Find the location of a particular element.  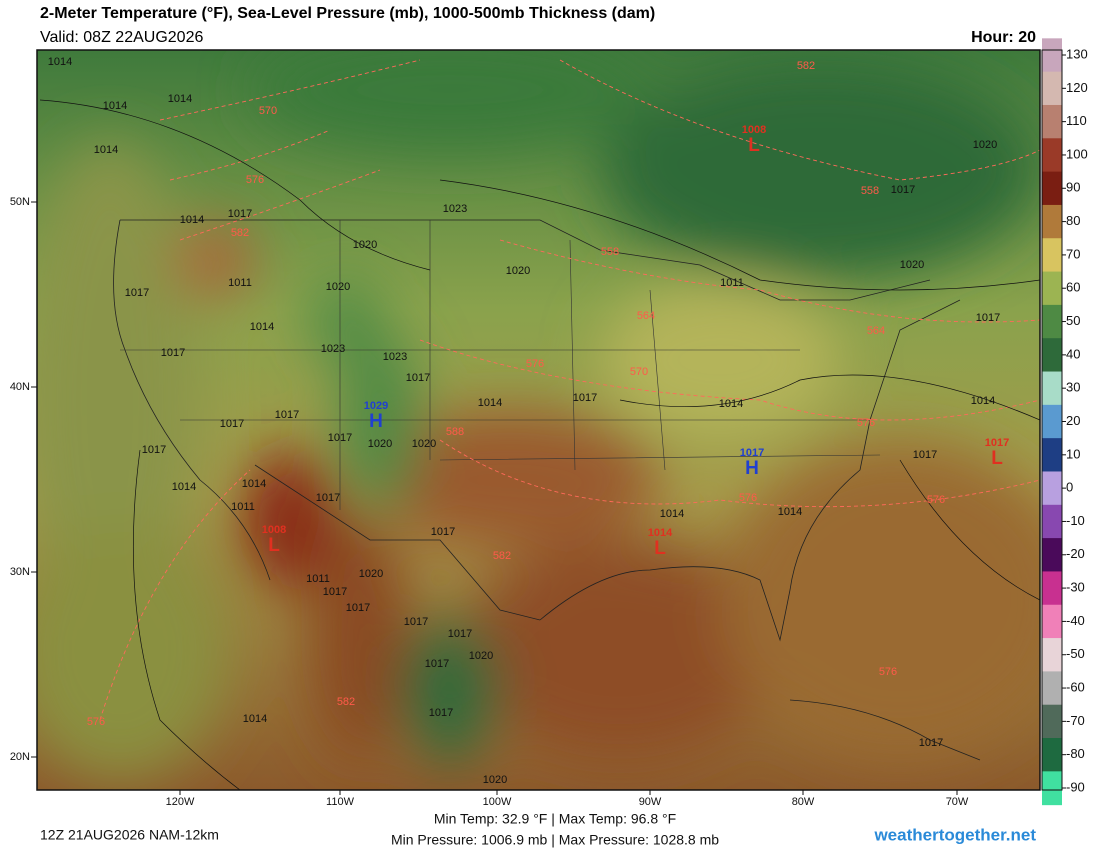

pressure-center-value: 1029 is located at coordinates (376, 406).